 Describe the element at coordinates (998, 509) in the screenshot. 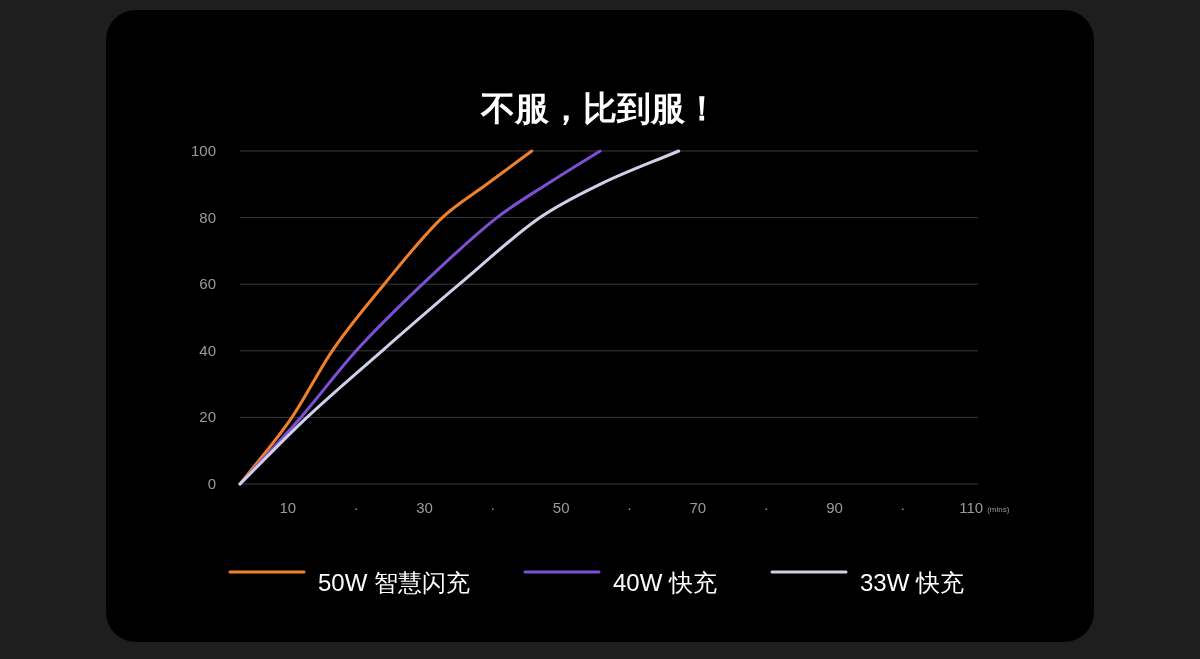

I see `x-axis-title: (mins)` at that location.